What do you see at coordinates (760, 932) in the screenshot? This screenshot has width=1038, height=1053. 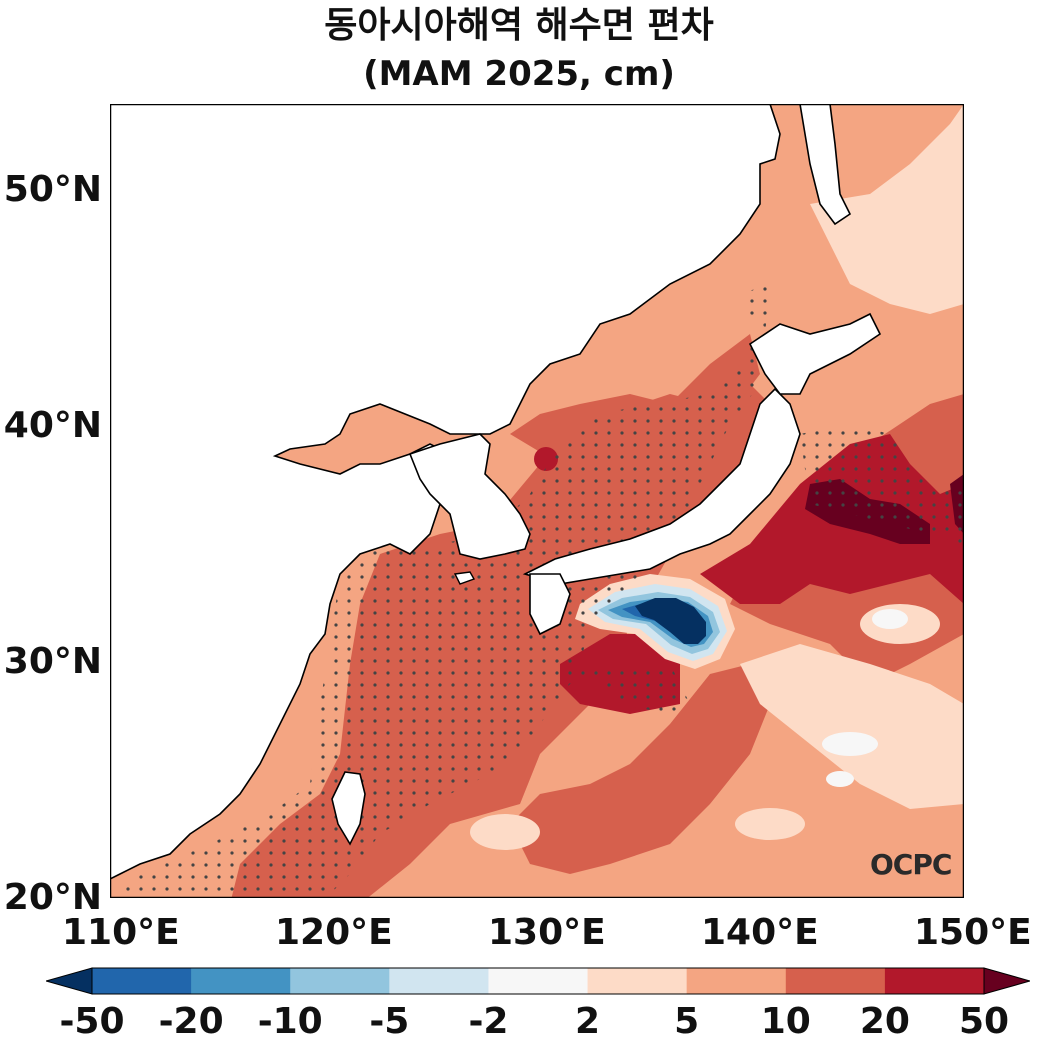 I see `lon-label-140e: 140°E` at bounding box center [760, 932].